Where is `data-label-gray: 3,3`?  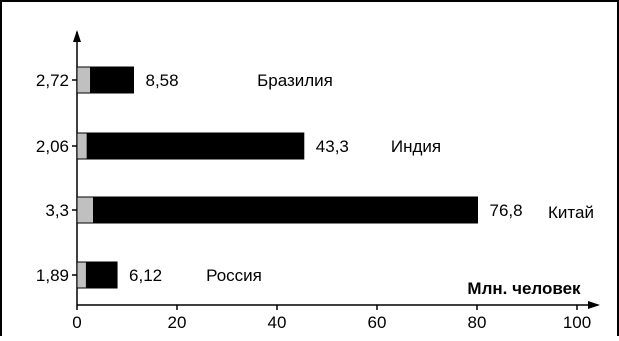
data-label-gray: 3,3 is located at coordinates (57, 210).